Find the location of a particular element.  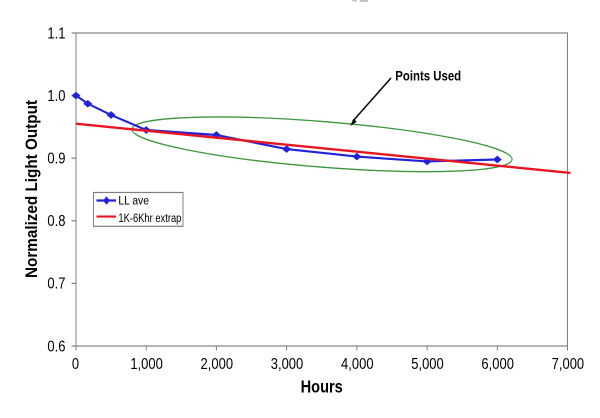

svg-text: Normalized Light Output is located at coordinates (31, 189).